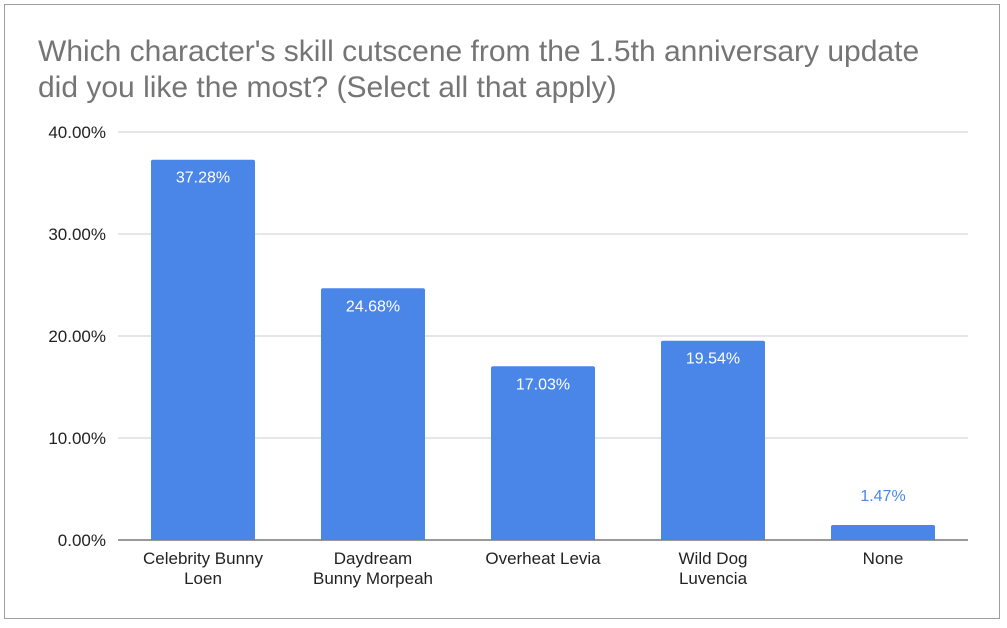 Image resolution: width=1007 pixels, height=628 pixels. I want to click on data-label: 24.68%, so click(373, 306).